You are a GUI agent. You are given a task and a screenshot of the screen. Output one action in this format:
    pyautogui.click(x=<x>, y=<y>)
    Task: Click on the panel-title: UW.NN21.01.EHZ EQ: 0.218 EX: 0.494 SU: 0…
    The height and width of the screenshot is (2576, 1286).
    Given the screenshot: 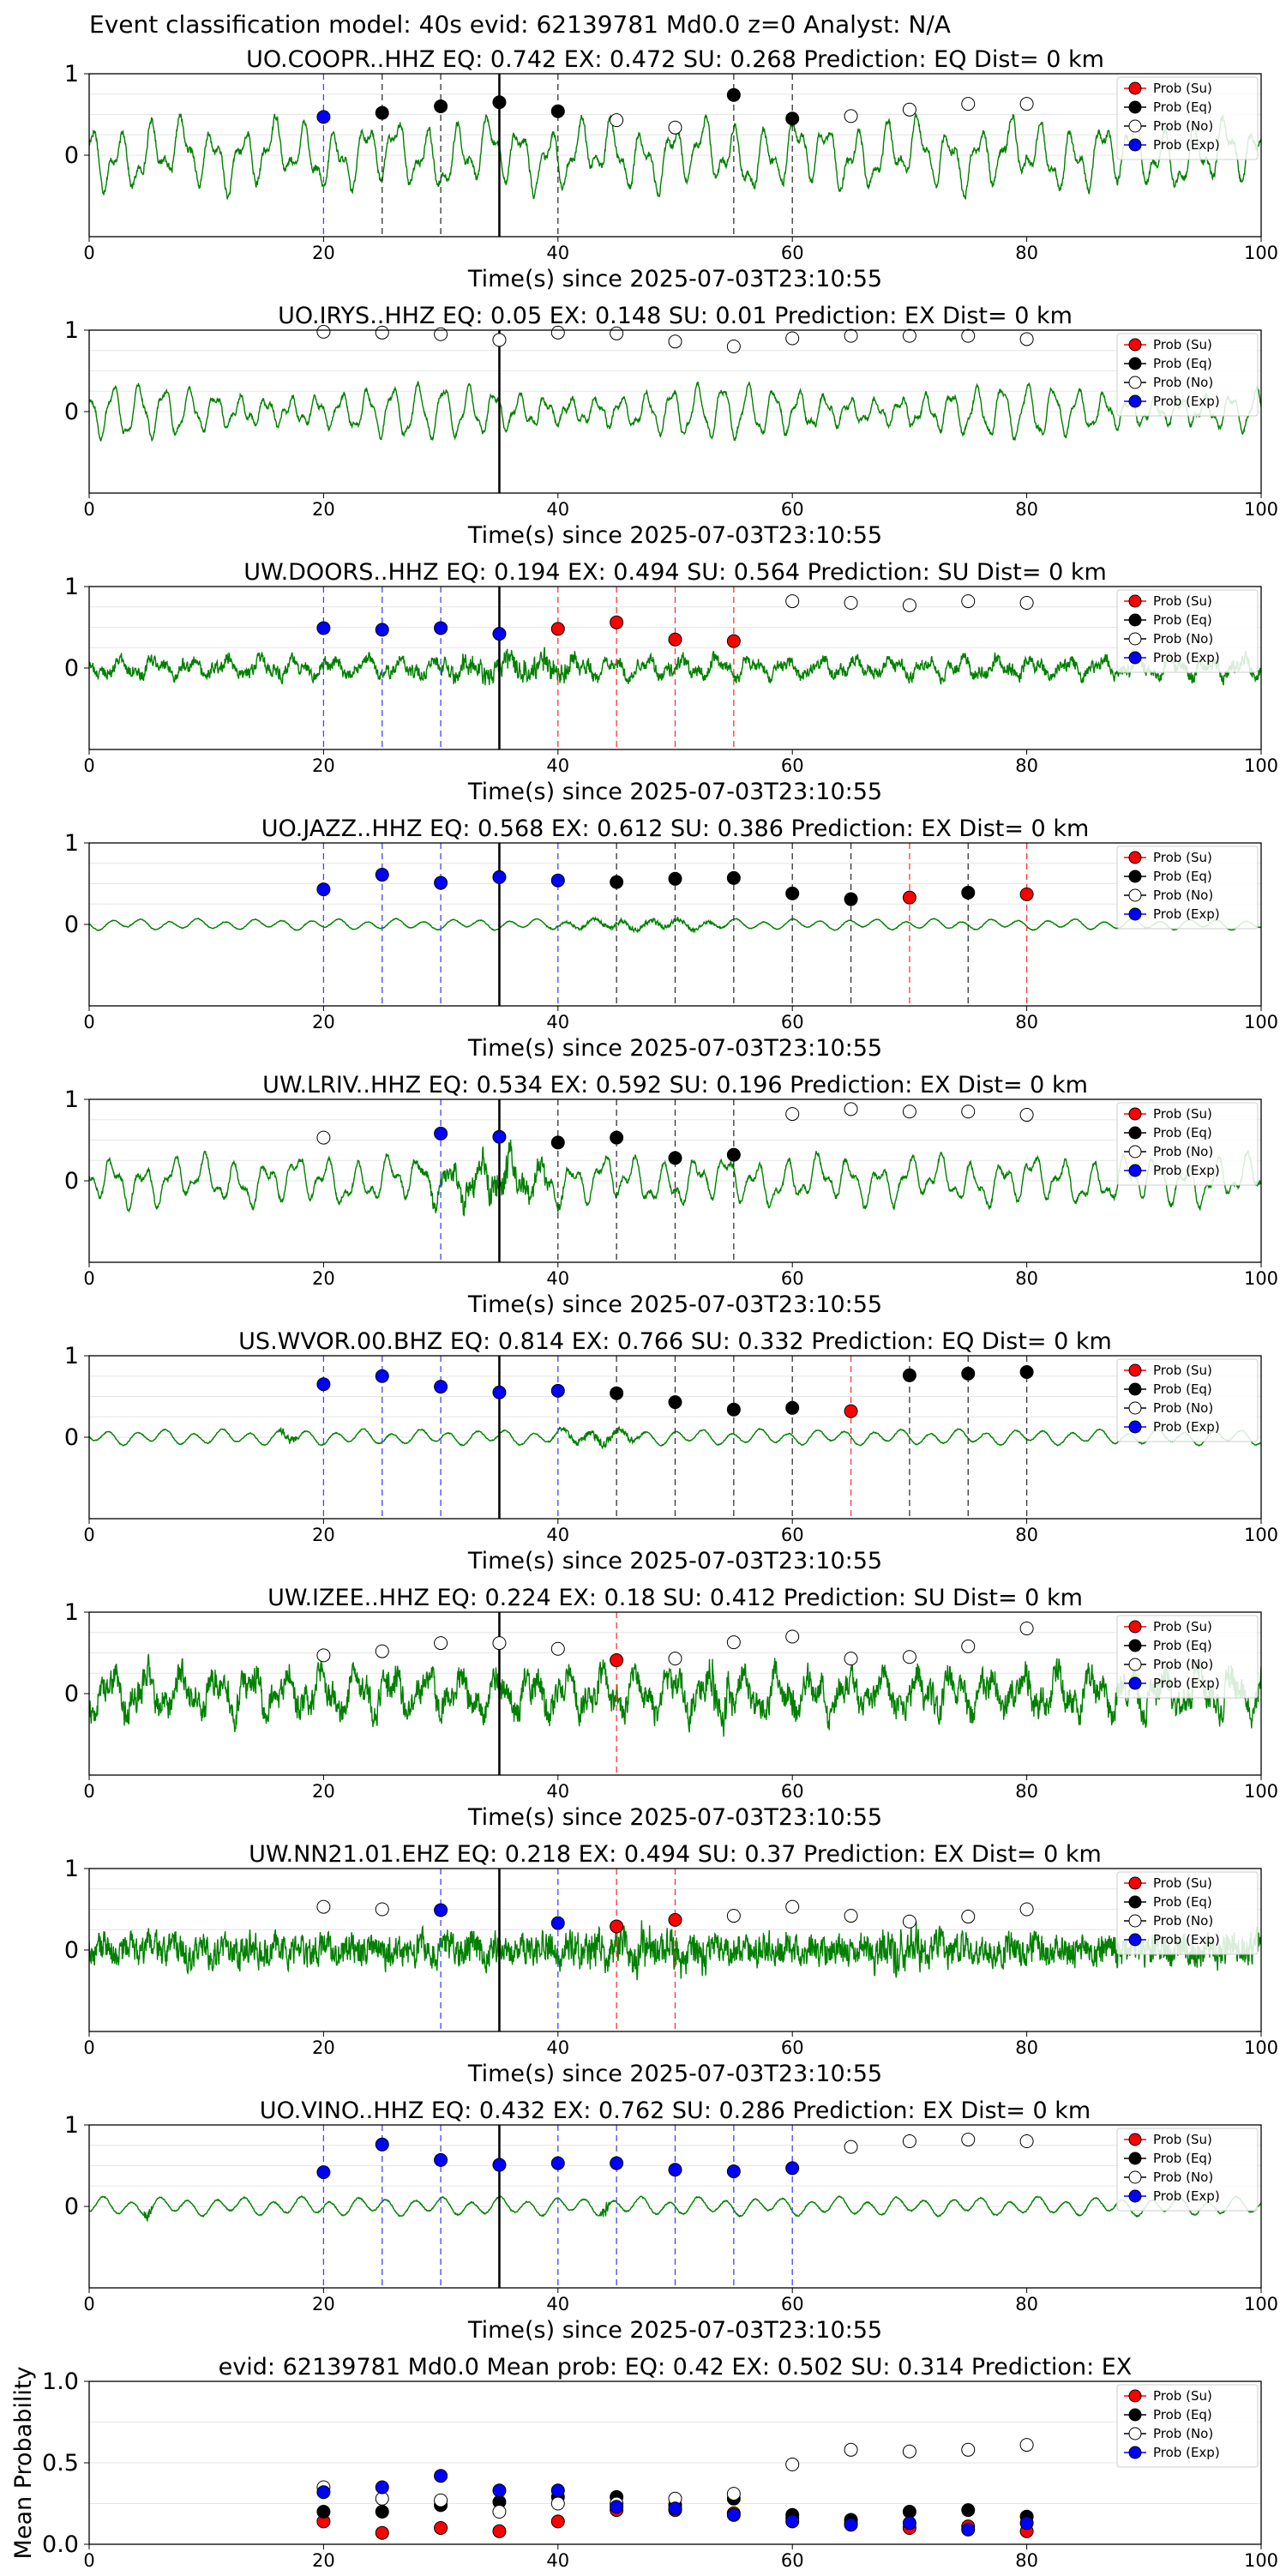 What is the action you would take?
    pyautogui.click(x=675, y=1855)
    